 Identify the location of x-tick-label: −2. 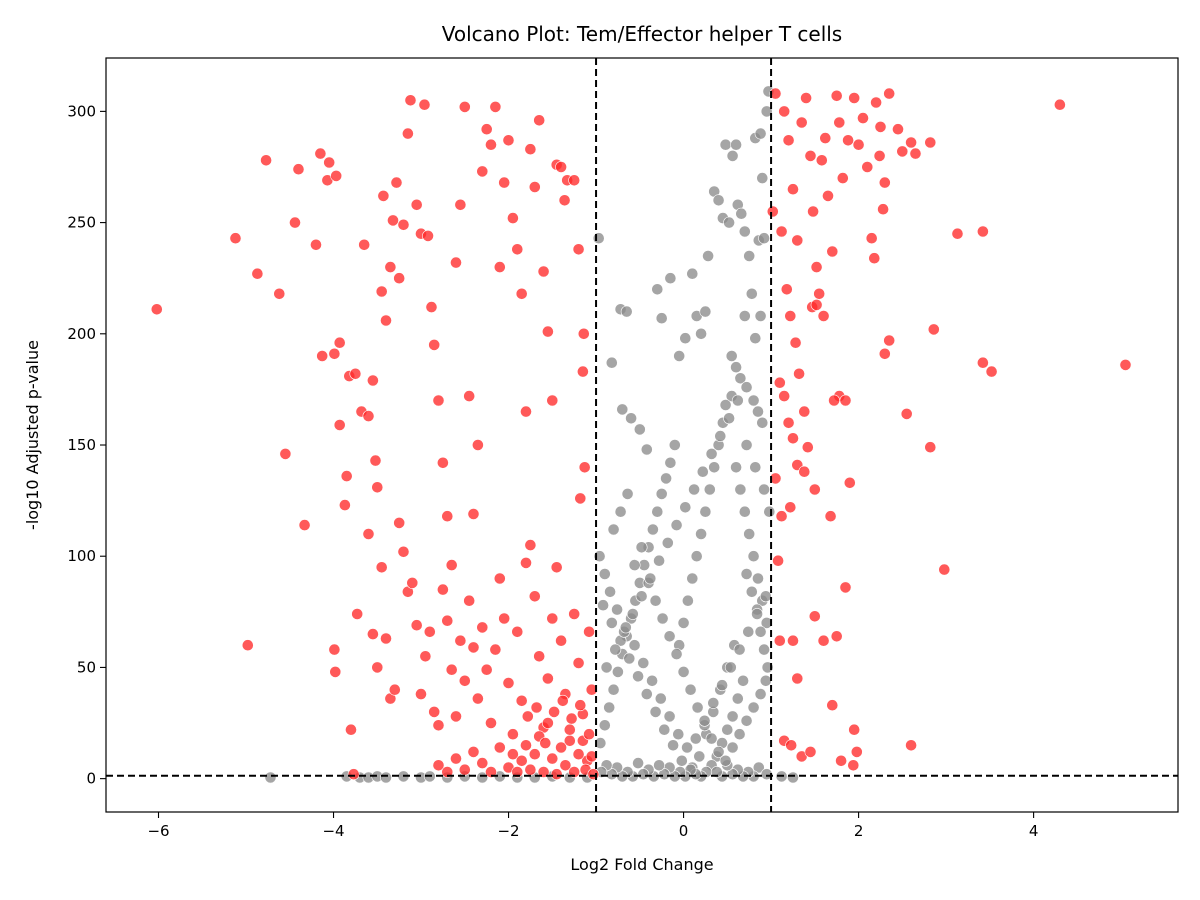
(508, 831).